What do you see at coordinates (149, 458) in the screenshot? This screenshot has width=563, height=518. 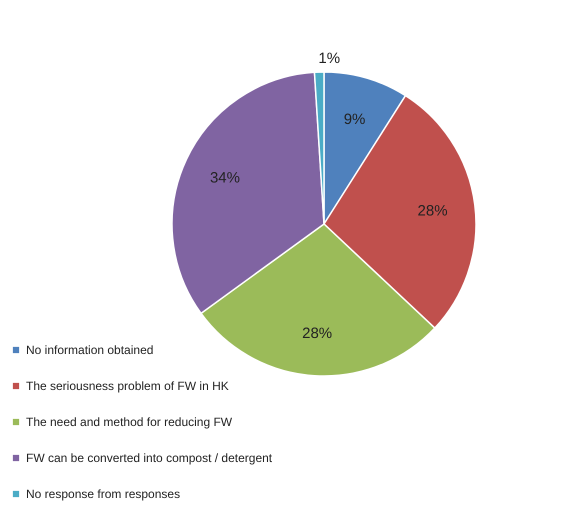 I see `legend-label: FW can be converted into compost / detergent` at bounding box center [149, 458].